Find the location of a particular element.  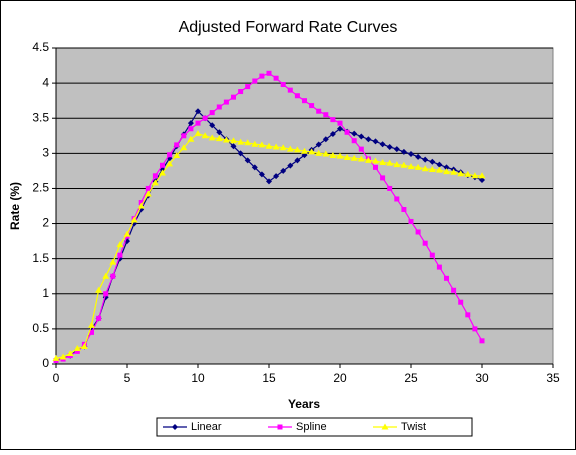

y-axis-label: Rate (%) is located at coordinates (15, 206).